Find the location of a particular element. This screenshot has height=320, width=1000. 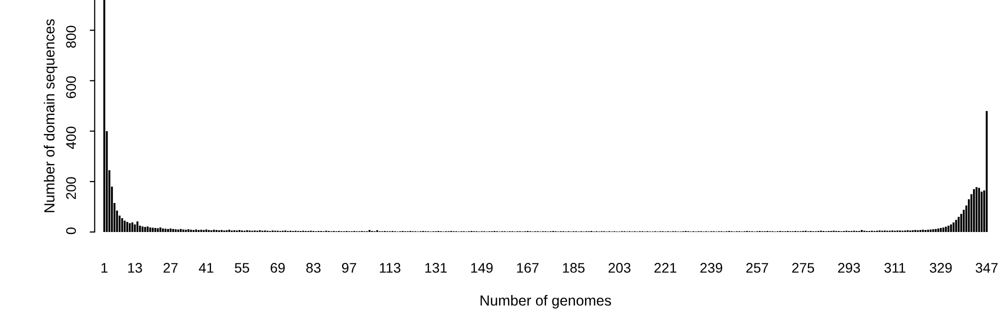

x-tick-label: 239 is located at coordinates (711, 267).